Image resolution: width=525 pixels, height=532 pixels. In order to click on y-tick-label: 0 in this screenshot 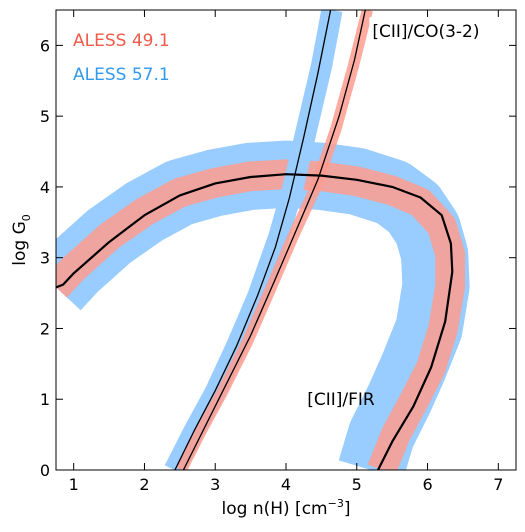, I will do `click(45, 470)`.